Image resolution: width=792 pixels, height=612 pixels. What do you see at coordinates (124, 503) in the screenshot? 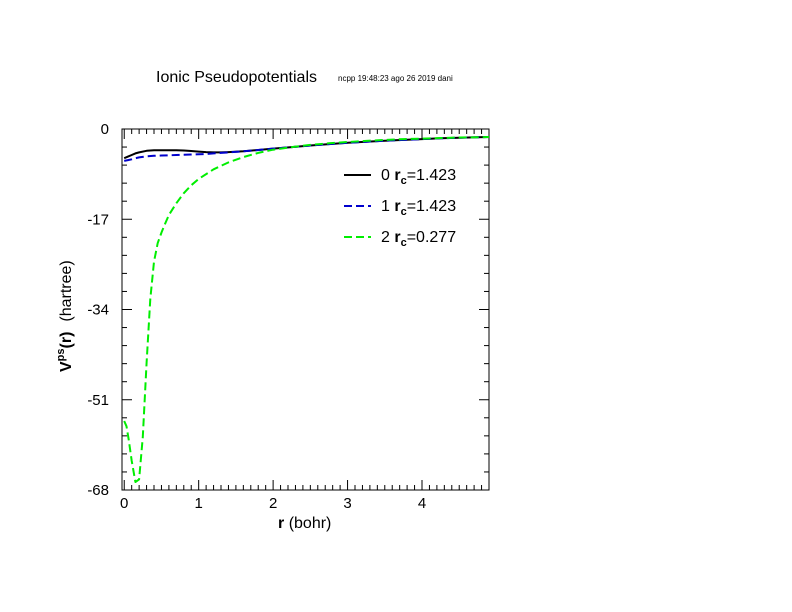
I see `x-tick-label: 0` at bounding box center [124, 503].